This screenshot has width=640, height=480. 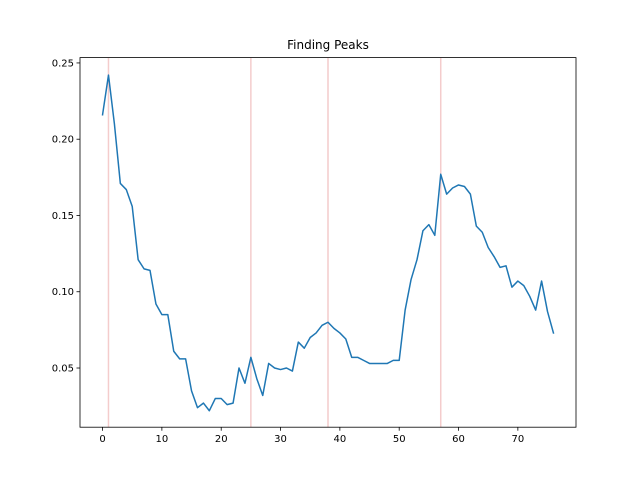 I want to click on y-tick-label-1: 0.10, so click(x=63, y=292).